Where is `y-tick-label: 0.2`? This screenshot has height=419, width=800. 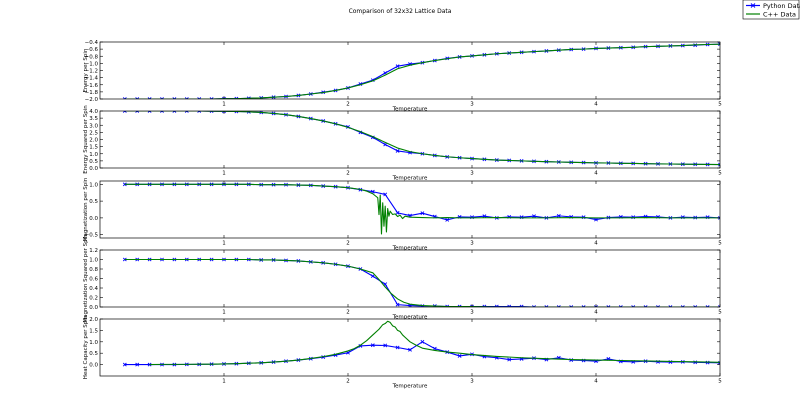
y-tick-label: 0.2 is located at coordinates (93, 299).